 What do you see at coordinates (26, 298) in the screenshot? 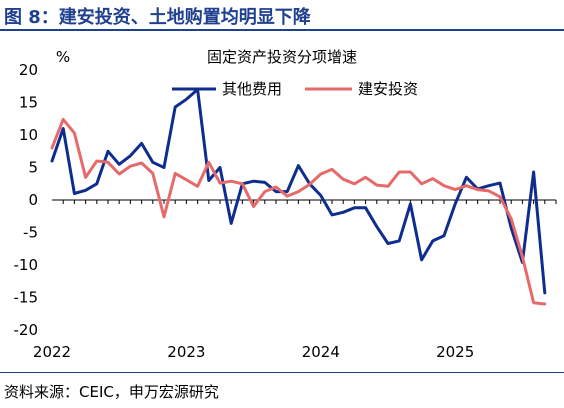
I see `y-tick-label: -15` at bounding box center [26, 298].